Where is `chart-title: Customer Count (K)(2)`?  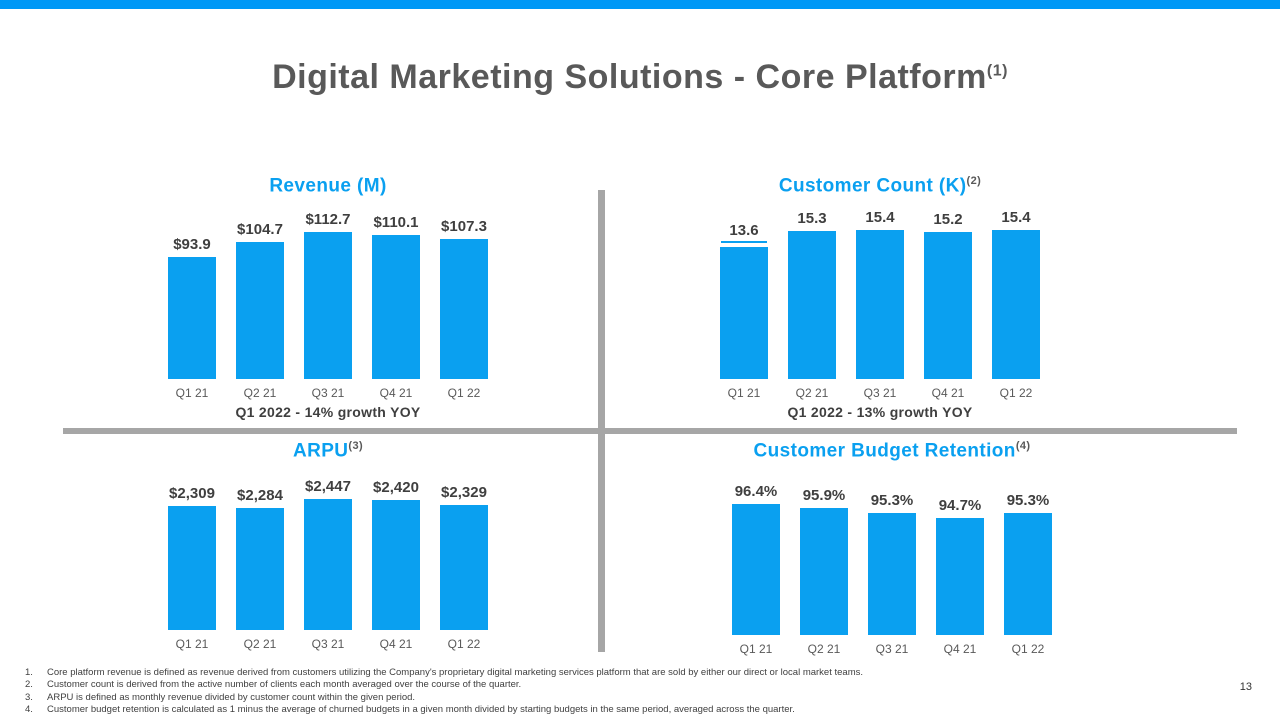 chart-title: Customer Count (K)(2) is located at coordinates (880, 183).